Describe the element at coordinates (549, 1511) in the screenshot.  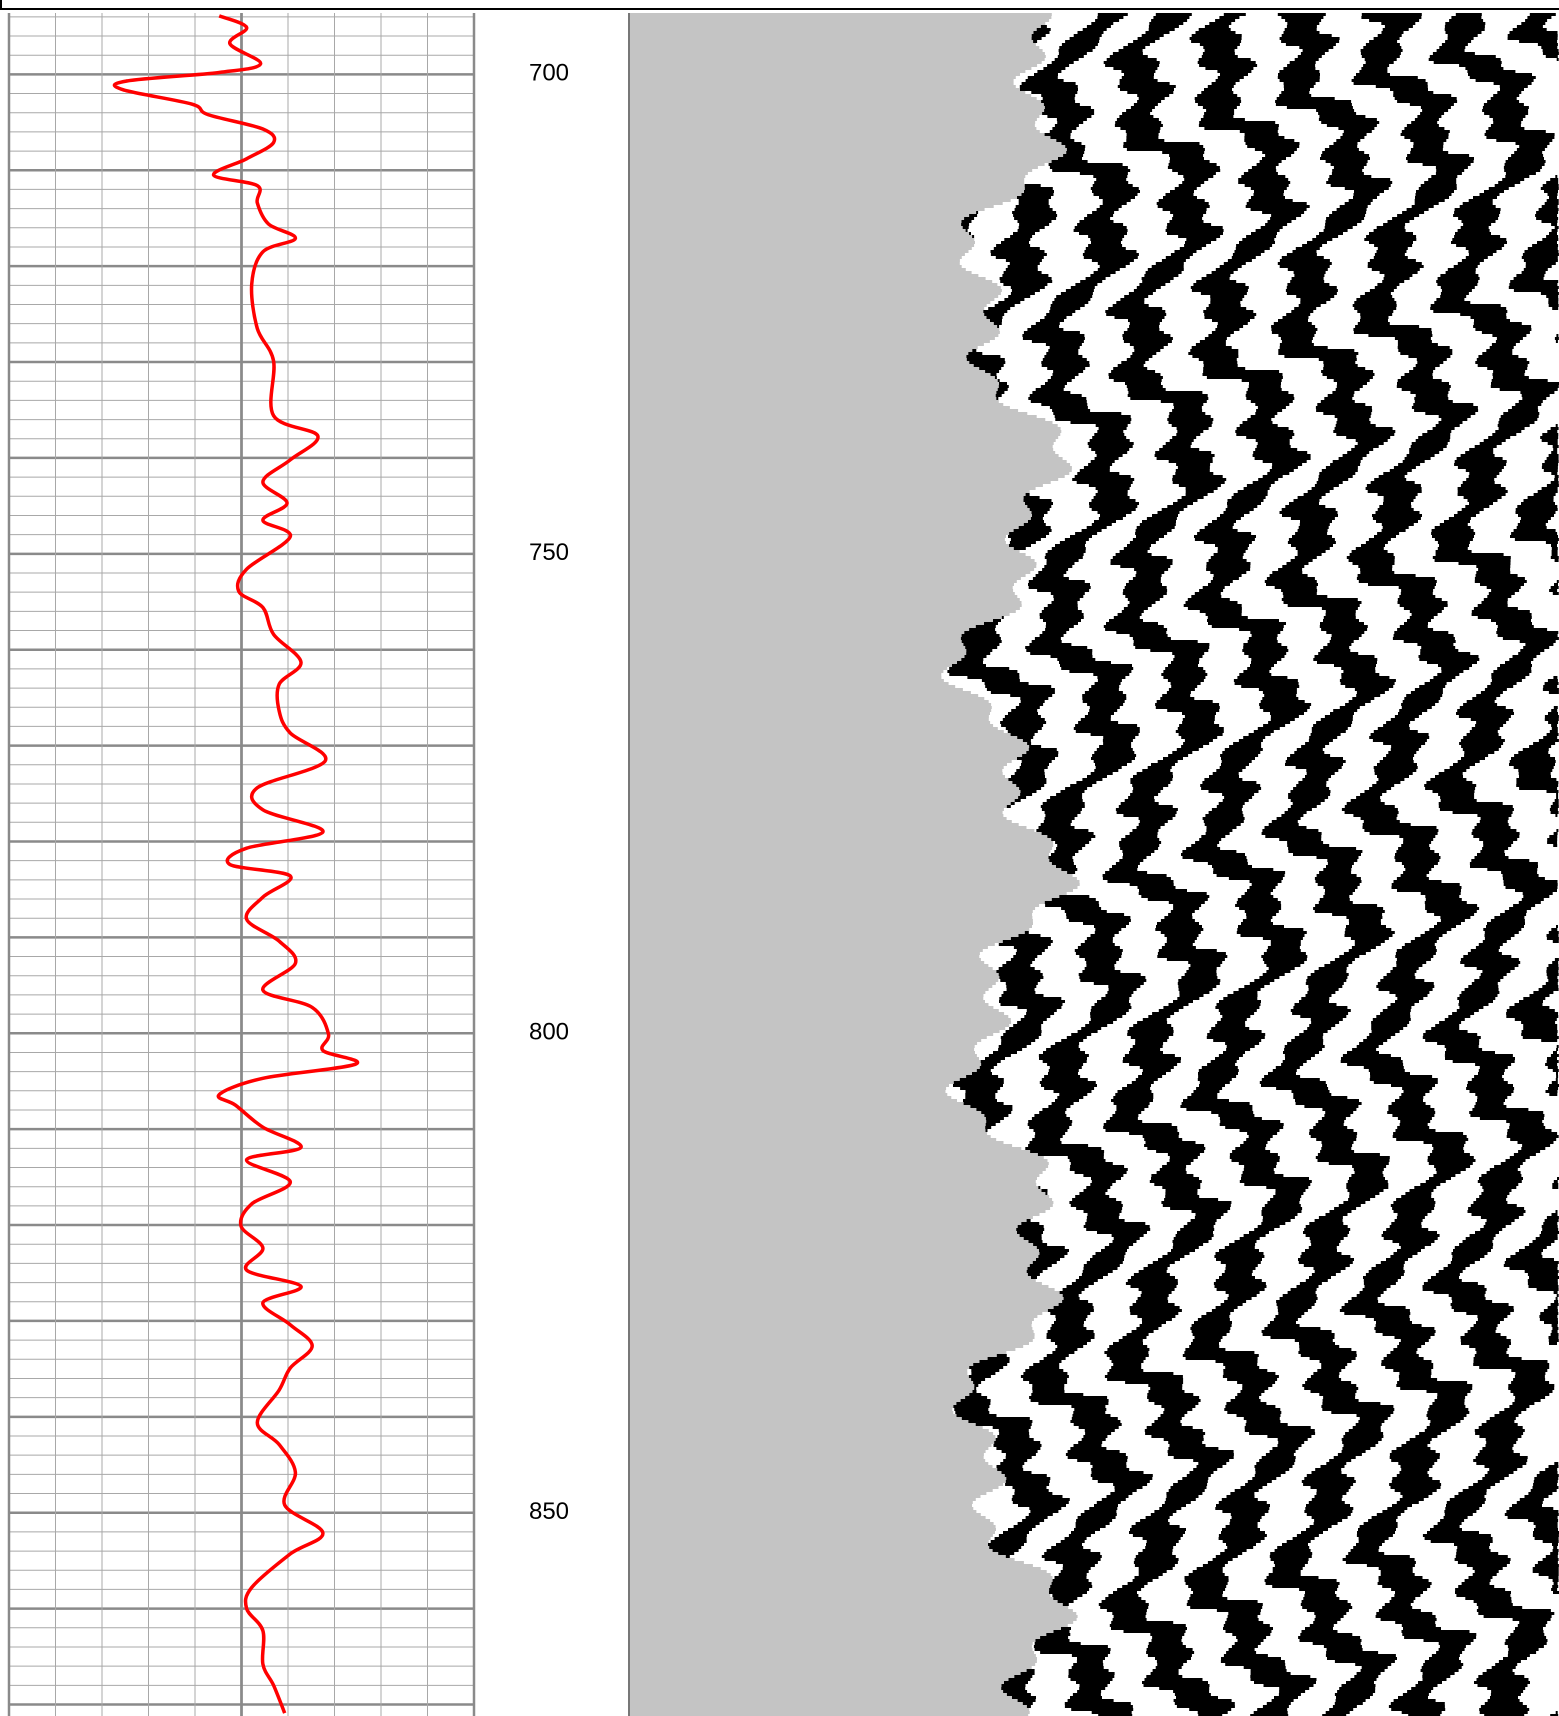
I see `depth-label: 850` at that location.